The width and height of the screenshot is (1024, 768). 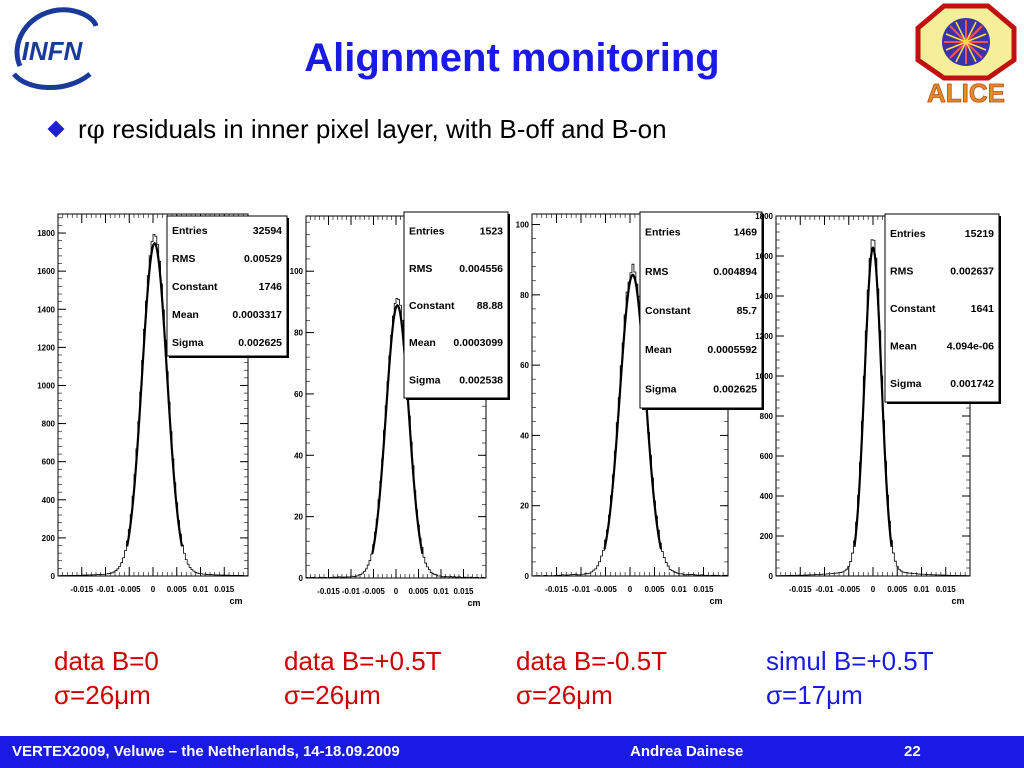 I want to click on caption-label: simul B=+0.5T, so click(x=850, y=661).